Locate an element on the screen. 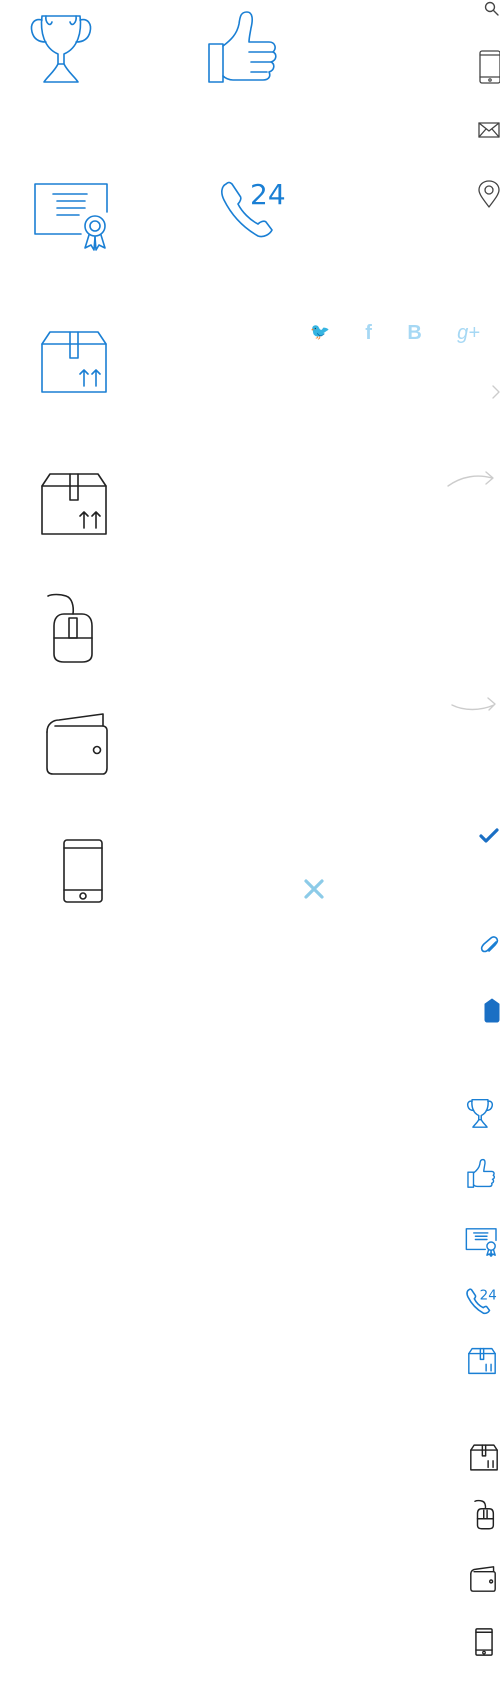 This screenshot has height=1700, width=500. search-icon is located at coordinates (491, 8).